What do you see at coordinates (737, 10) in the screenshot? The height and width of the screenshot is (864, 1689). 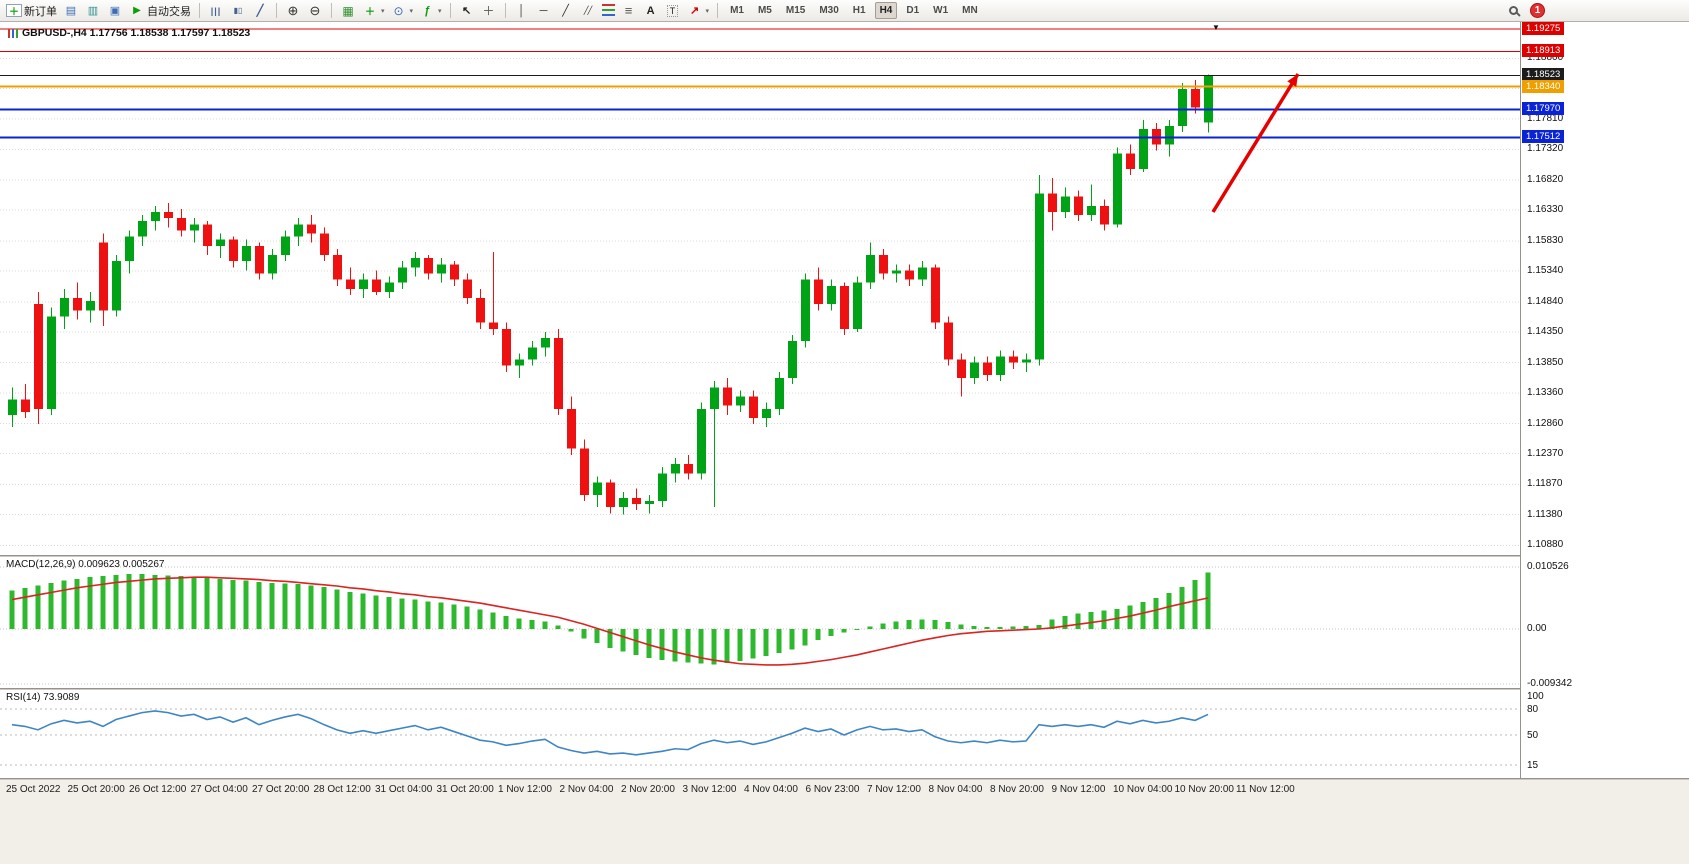 I see `timeframe-m1: M1` at bounding box center [737, 10].